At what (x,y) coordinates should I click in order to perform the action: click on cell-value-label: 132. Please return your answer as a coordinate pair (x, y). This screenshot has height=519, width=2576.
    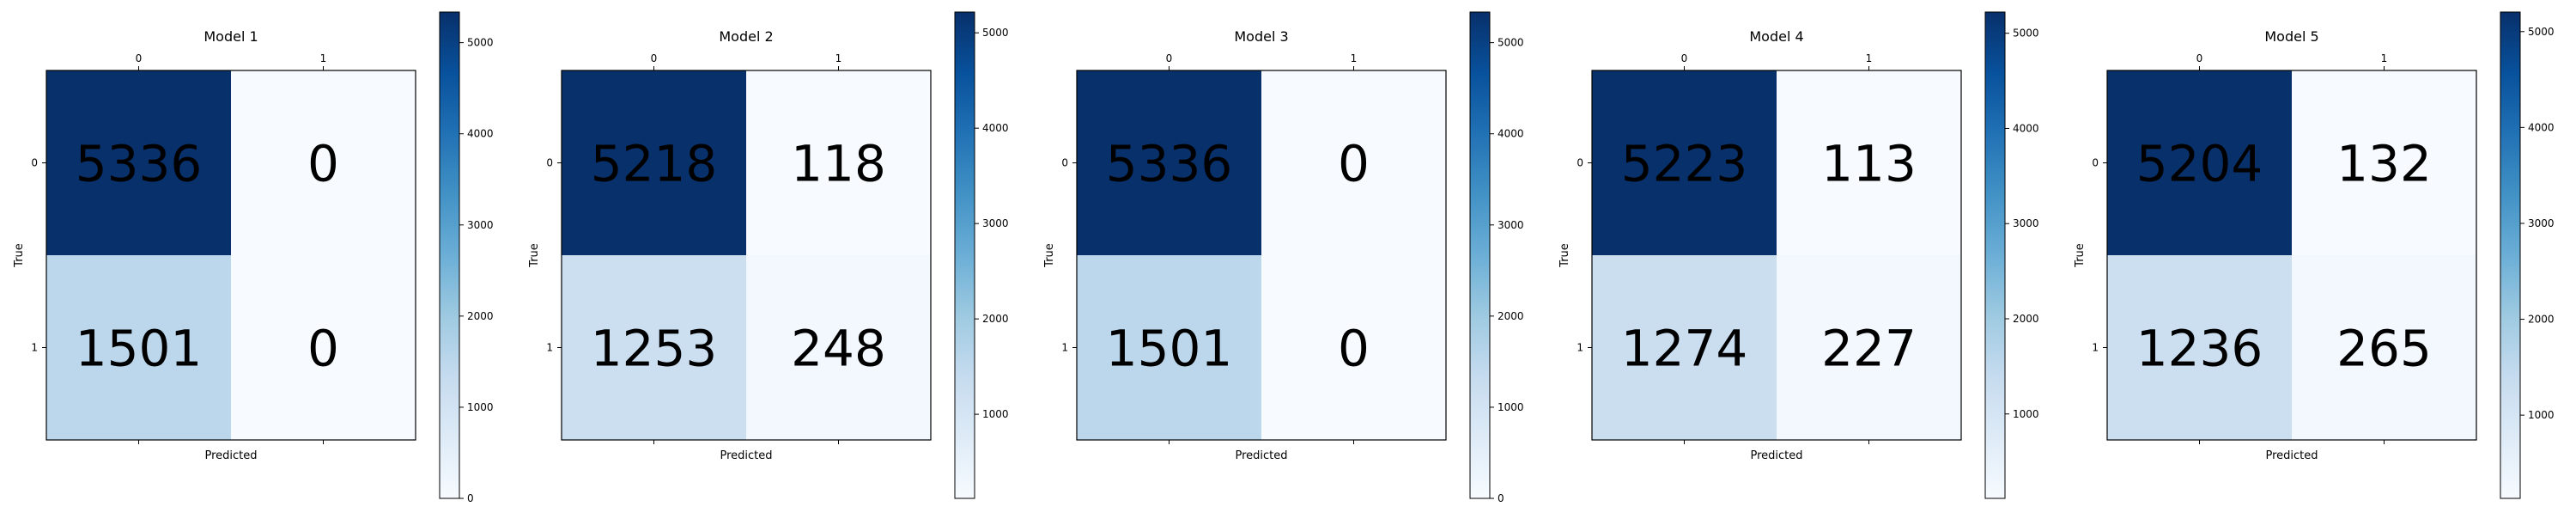
    Looking at the image, I should click on (2384, 164).